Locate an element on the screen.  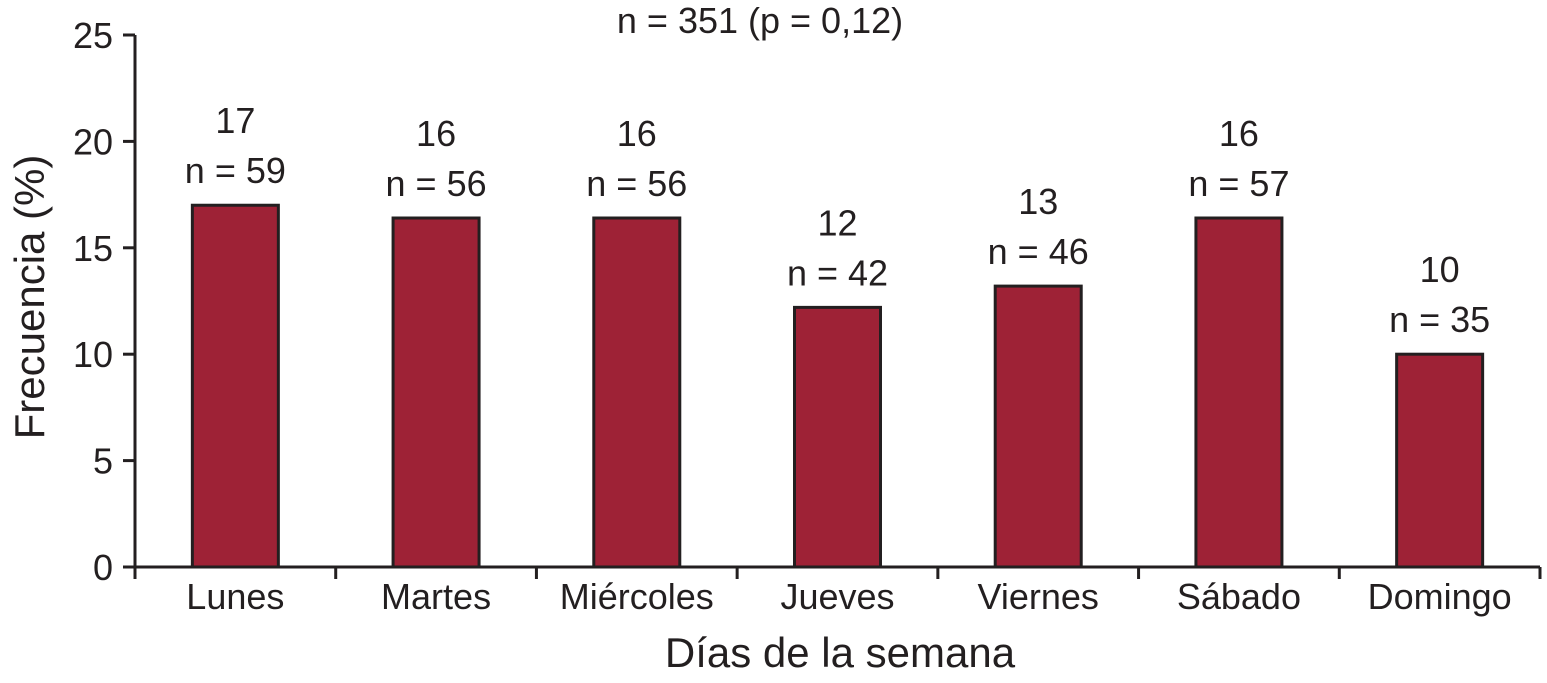
bar-martes is located at coordinates (436, 392).